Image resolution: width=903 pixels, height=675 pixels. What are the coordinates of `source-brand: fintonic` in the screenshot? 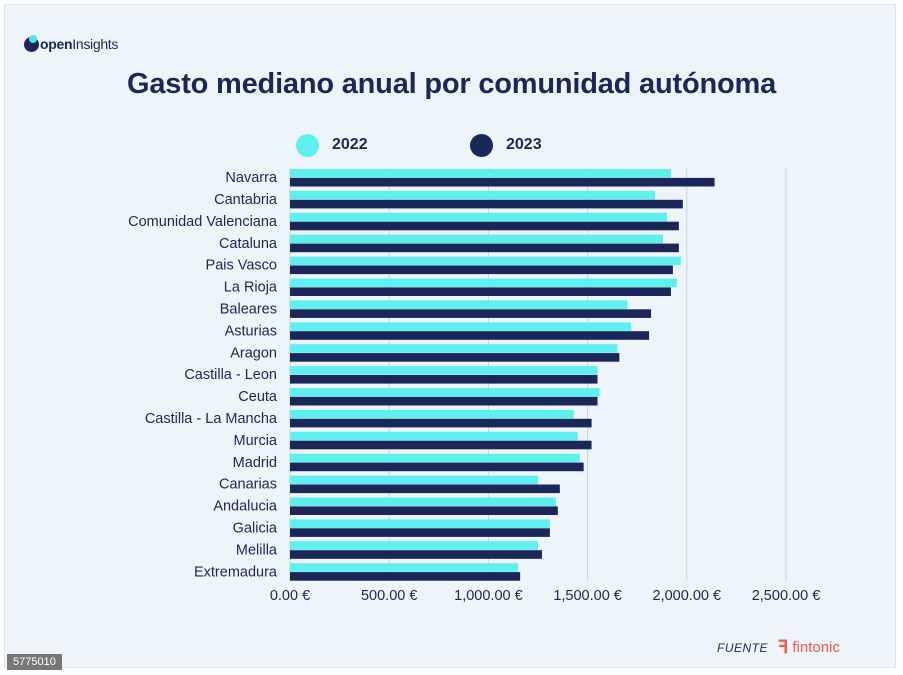 It's located at (816, 647).